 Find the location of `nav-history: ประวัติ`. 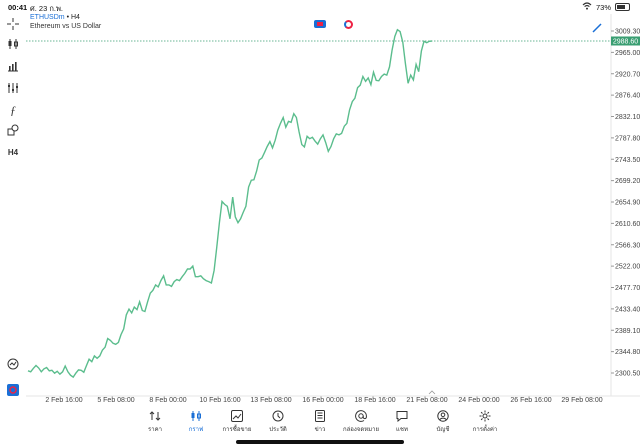

nav-history: ประวัติ is located at coordinates (278, 421).